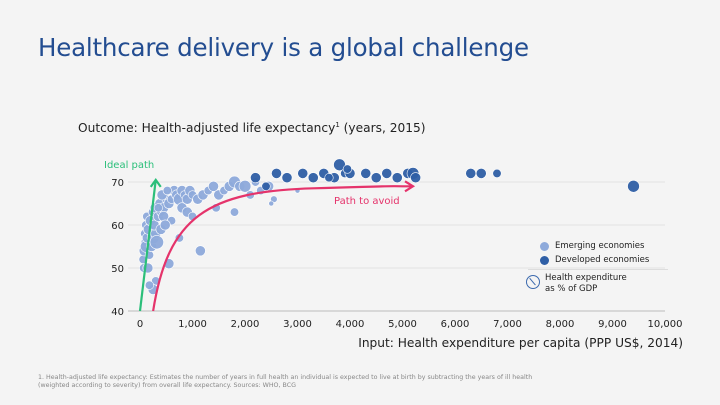 This screenshot has width=720, height=405. I want to click on legend-label: Emerging economies, so click(600, 246).